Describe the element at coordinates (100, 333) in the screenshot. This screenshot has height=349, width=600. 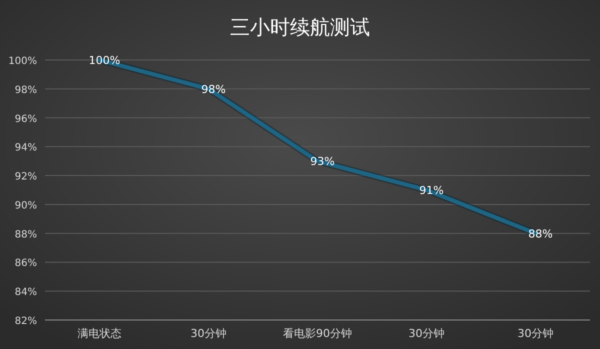
I see `x-tick-label: 满电状态` at that location.